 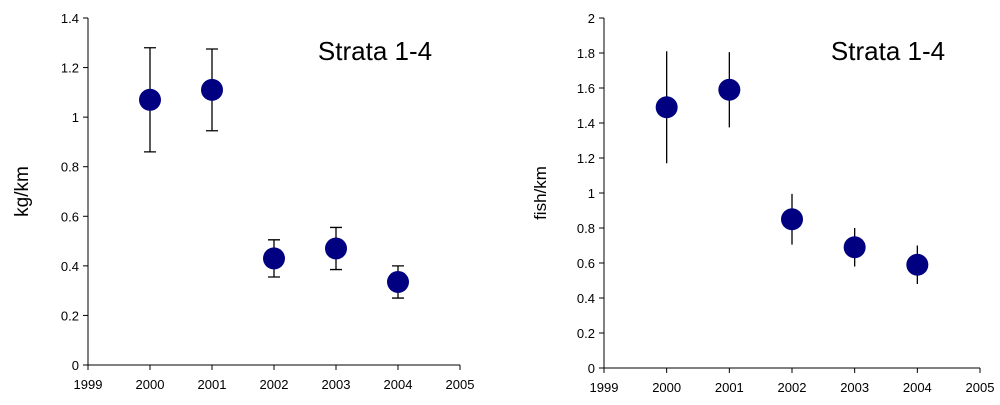 I want to click on y-axis-label: fish/km, so click(x=540, y=193).